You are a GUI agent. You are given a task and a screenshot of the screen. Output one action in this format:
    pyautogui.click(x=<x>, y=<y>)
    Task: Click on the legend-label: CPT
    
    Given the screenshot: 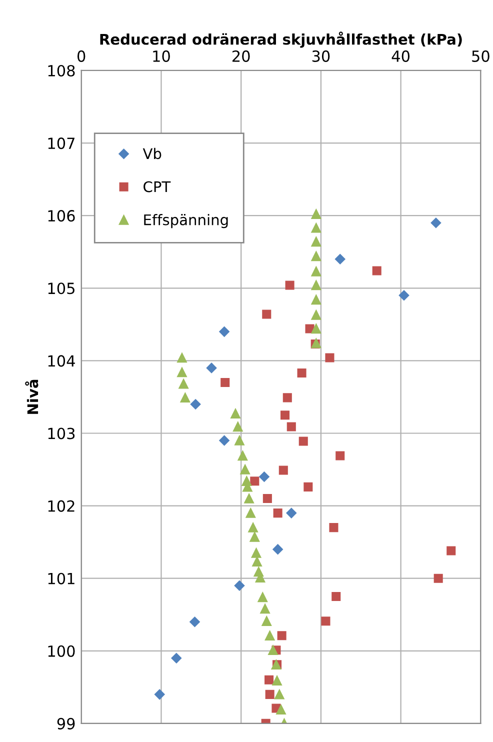 What is the action you would take?
    pyautogui.click(x=157, y=186)
    